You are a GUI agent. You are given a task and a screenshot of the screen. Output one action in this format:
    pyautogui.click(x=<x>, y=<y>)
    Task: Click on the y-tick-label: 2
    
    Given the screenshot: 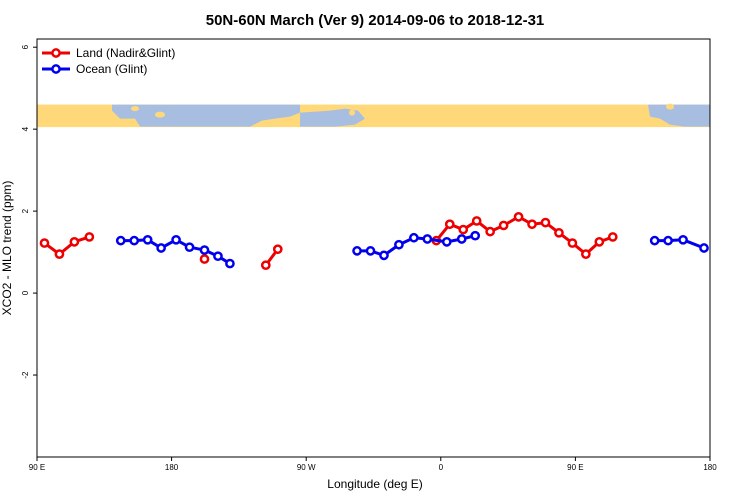 What is the action you would take?
    pyautogui.click(x=25, y=210)
    